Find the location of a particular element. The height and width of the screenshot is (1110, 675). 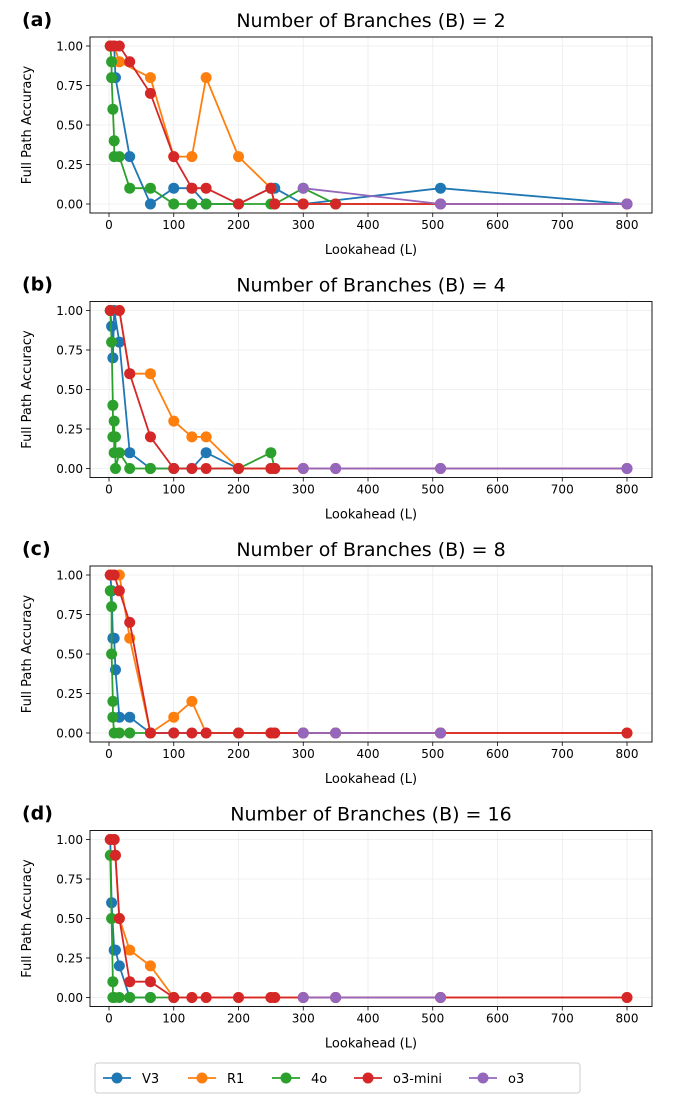

panel-label: (c) is located at coordinates (36, 549).